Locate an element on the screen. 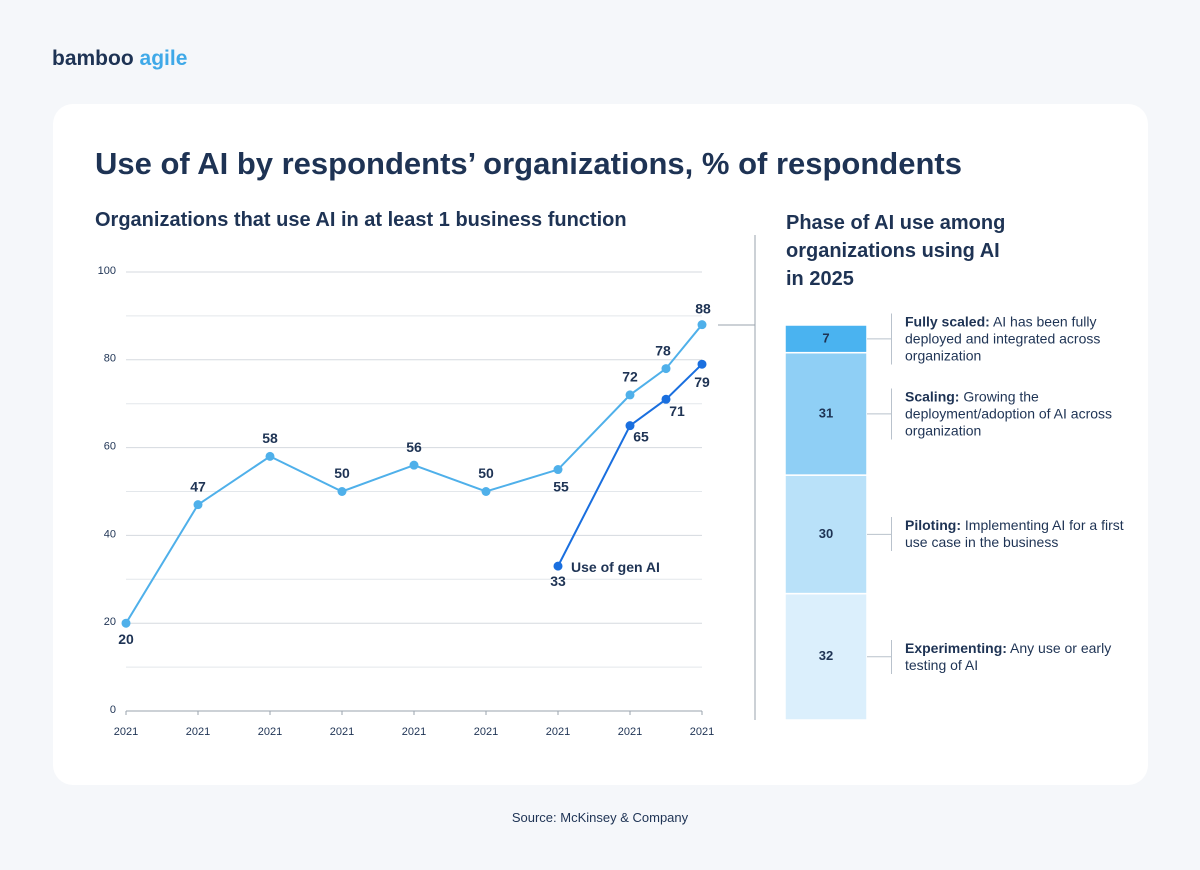 The height and width of the screenshot is (870, 1200). source: Source: McKinsey & Company is located at coordinates (600, 817).